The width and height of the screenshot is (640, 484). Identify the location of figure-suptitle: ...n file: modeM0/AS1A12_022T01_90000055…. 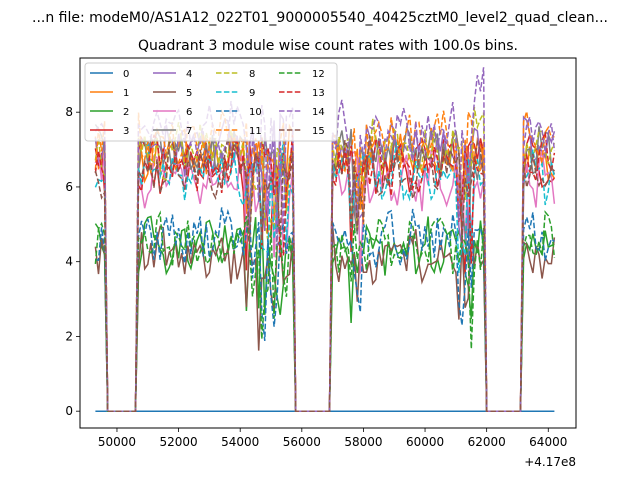
(320, 18).